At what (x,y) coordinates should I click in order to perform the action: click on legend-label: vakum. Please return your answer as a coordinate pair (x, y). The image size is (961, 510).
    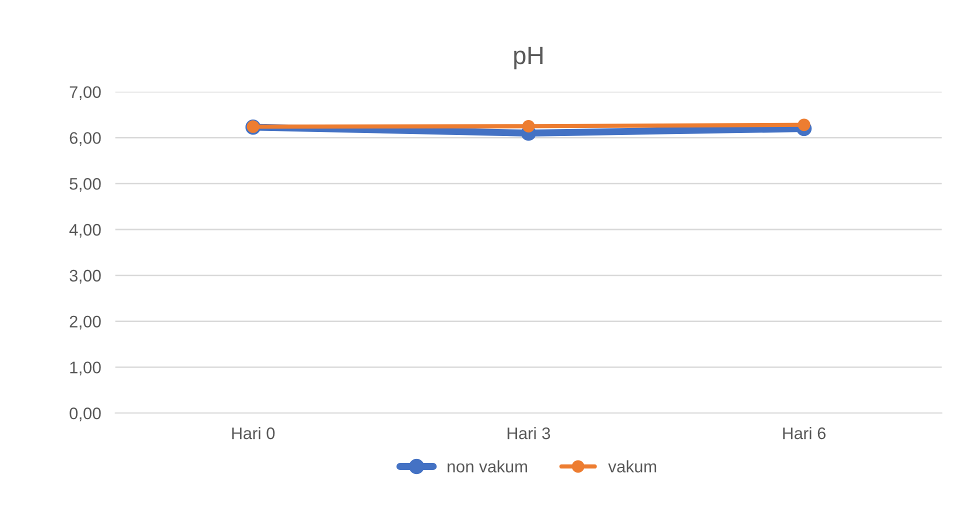
    Looking at the image, I should click on (632, 466).